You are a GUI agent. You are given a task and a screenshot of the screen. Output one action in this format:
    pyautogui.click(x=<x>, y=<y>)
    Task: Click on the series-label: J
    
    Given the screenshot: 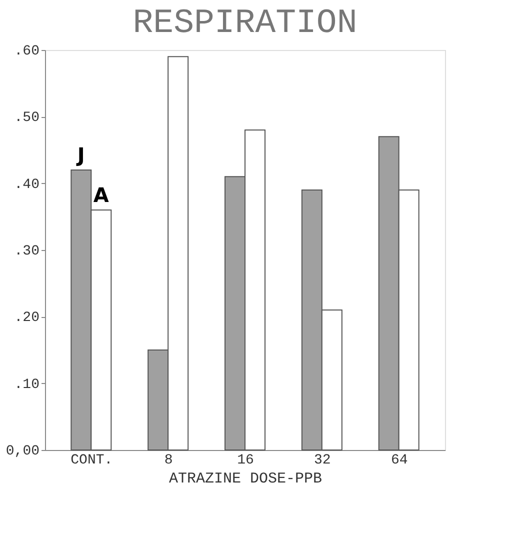 What is the action you would take?
    pyautogui.click(x=80, y=155)
    